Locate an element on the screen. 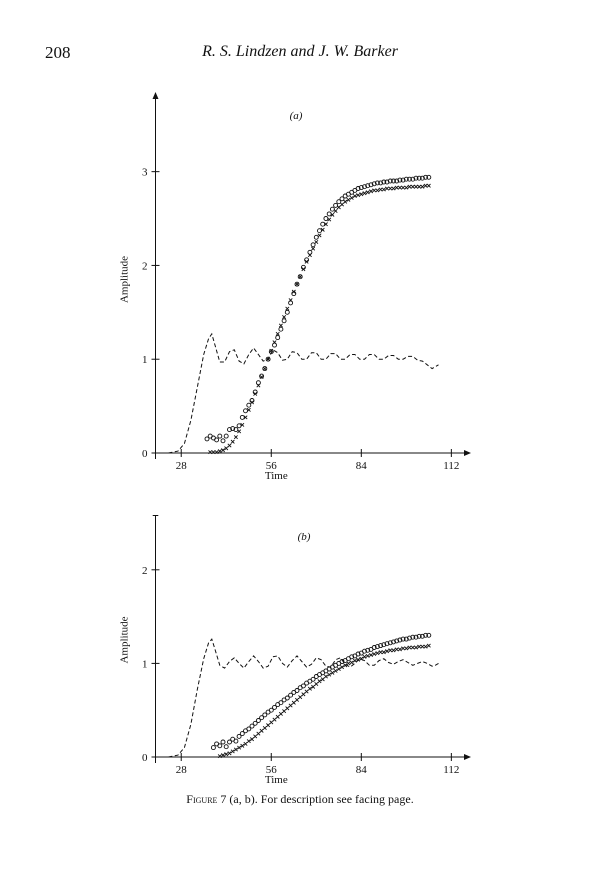  panel-a-y-tick-label: 3 is located at coordinates (145, 173).